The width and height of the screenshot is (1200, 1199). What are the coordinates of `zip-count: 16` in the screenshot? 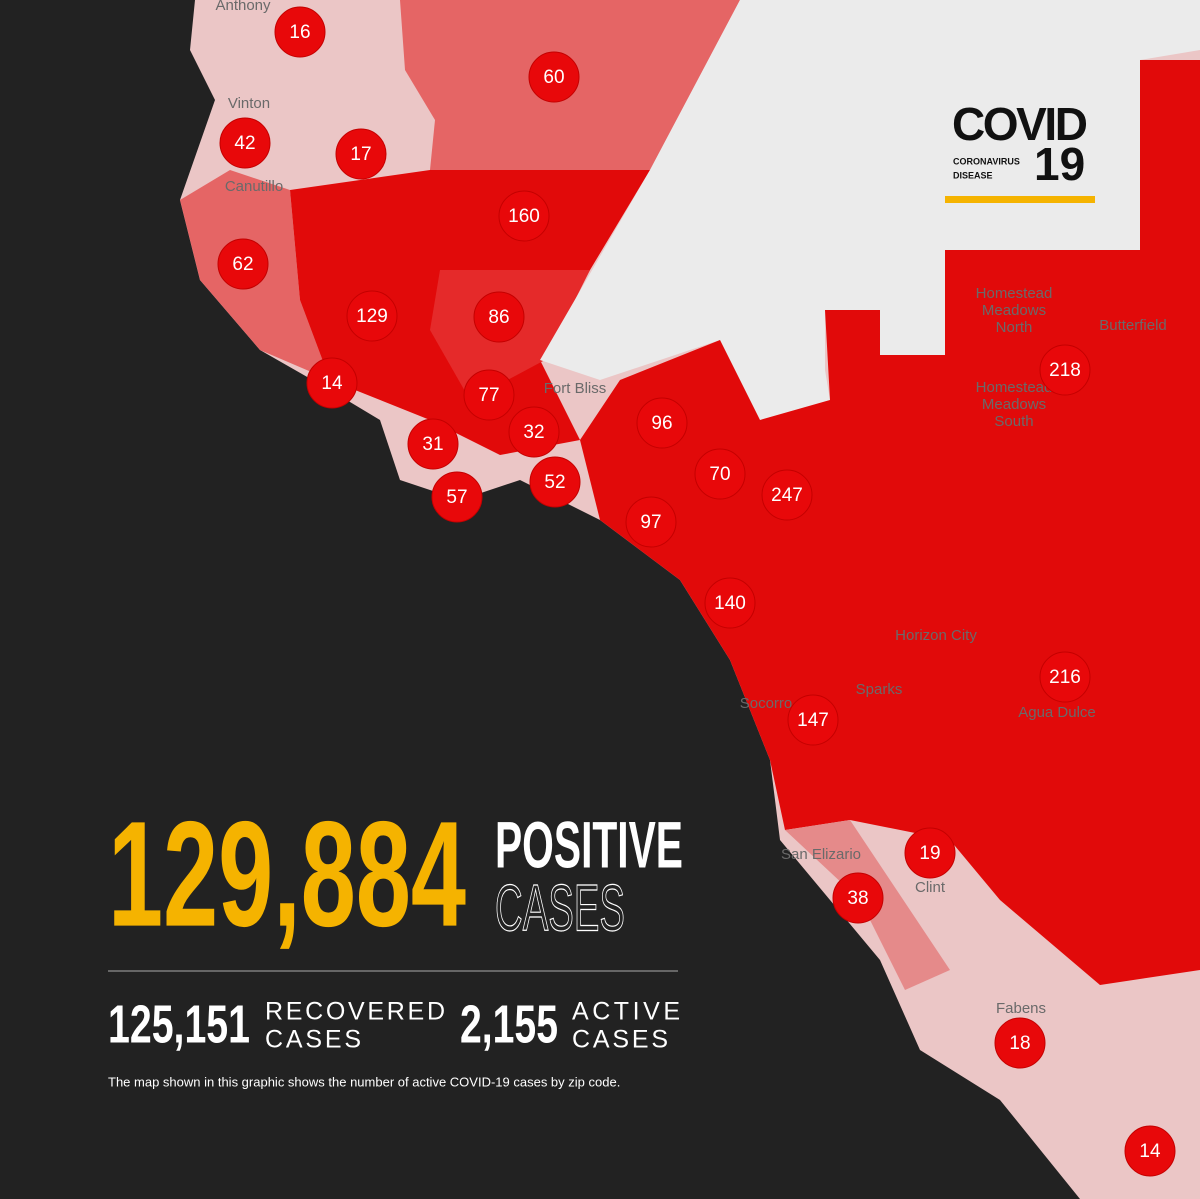 It's located at (299, 32).